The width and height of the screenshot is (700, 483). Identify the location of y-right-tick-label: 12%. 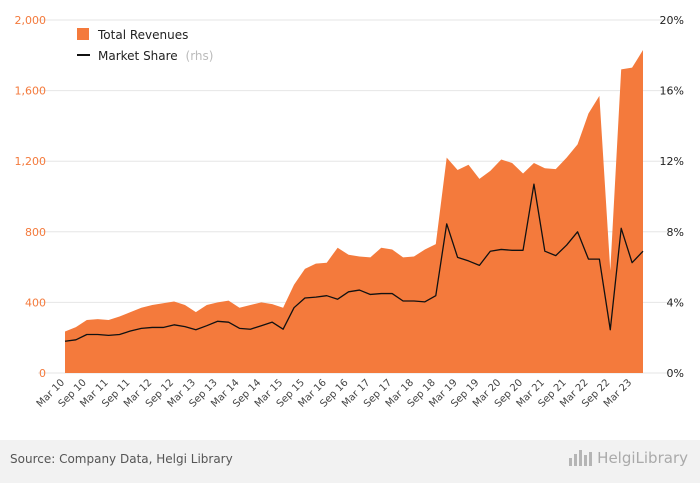
(672, 161).